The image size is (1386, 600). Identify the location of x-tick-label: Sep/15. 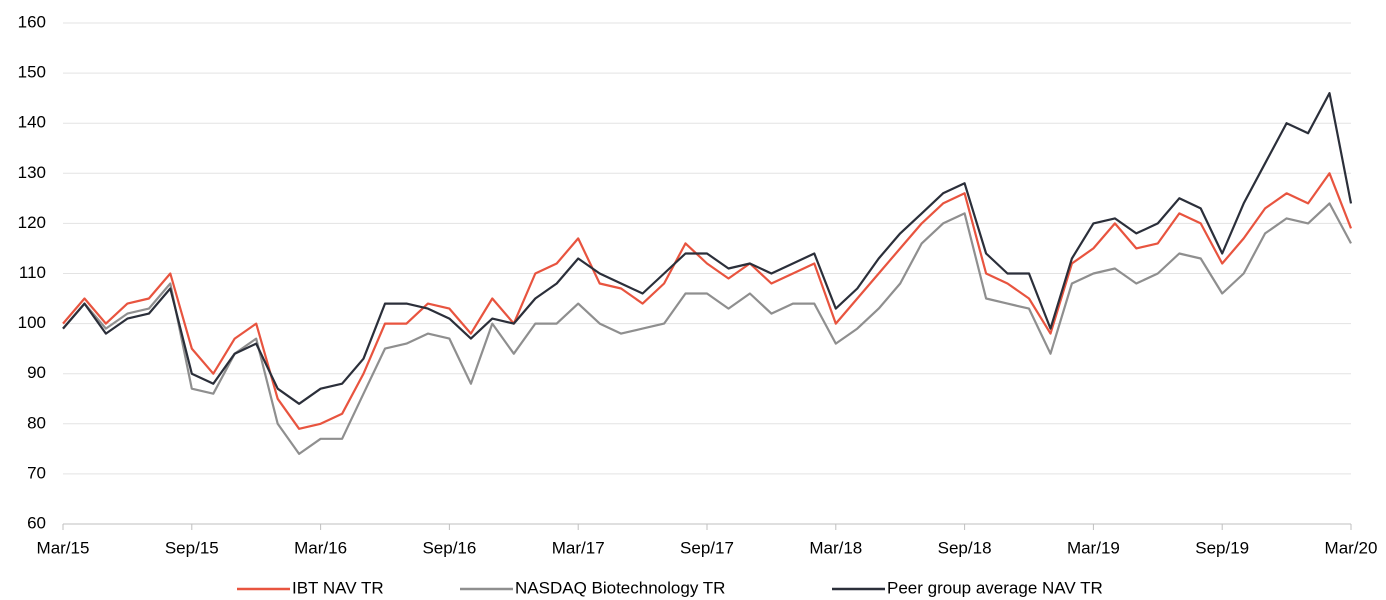
(192, 547).